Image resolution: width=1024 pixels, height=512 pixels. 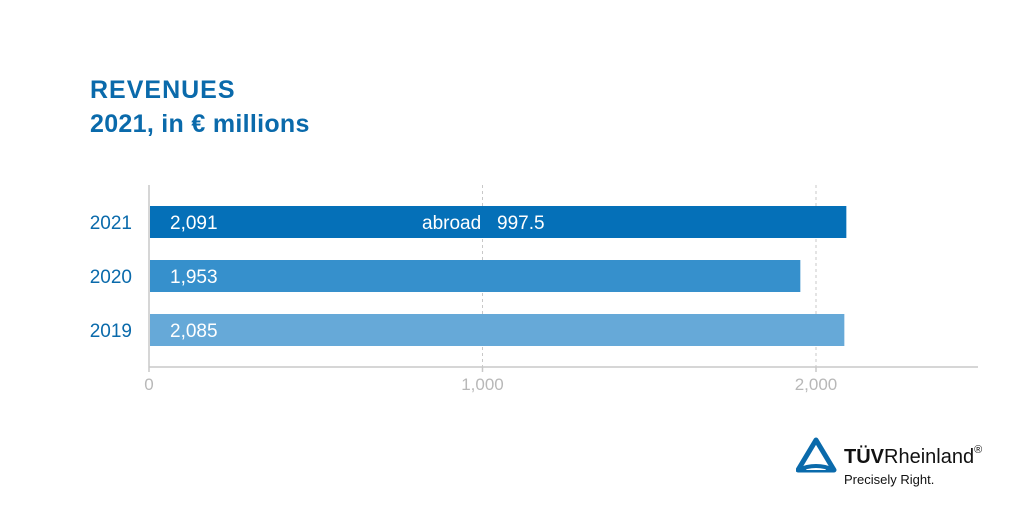 What do you see at coordinates (111, 331) in the screenshot?
I see `category-label-2019: 2019` at bounding box center [111, 331].